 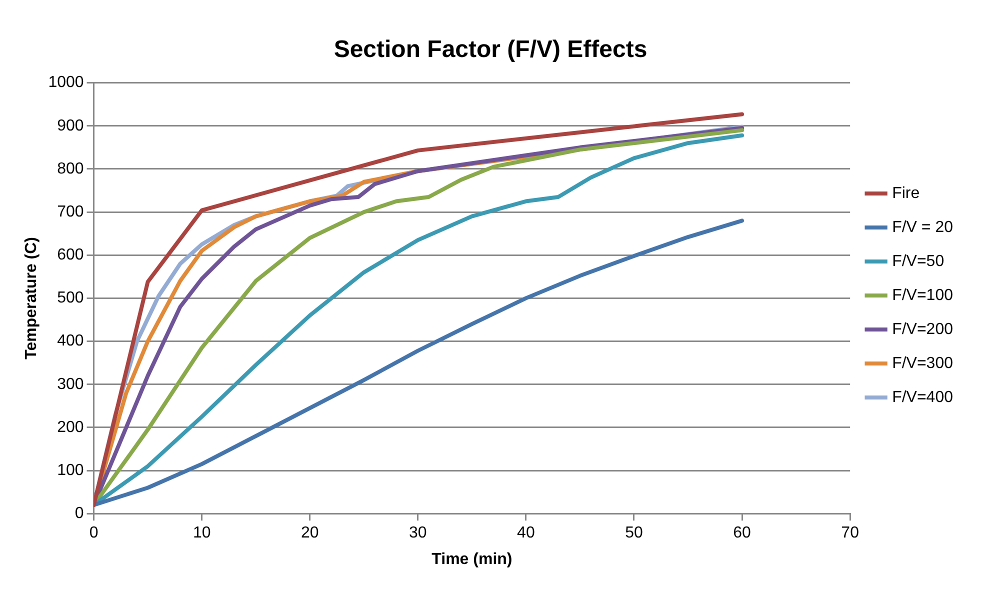 What do you see at coordinates (634, 533) in the screenshot?
I see `x-tick-label: 50` at bounding box center [634, 533].